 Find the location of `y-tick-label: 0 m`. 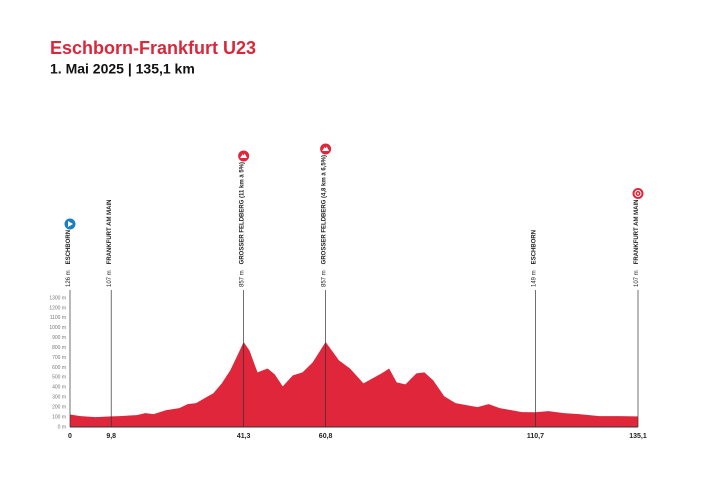

y-tick-label: 0 m is located at coordinates (62, 427).